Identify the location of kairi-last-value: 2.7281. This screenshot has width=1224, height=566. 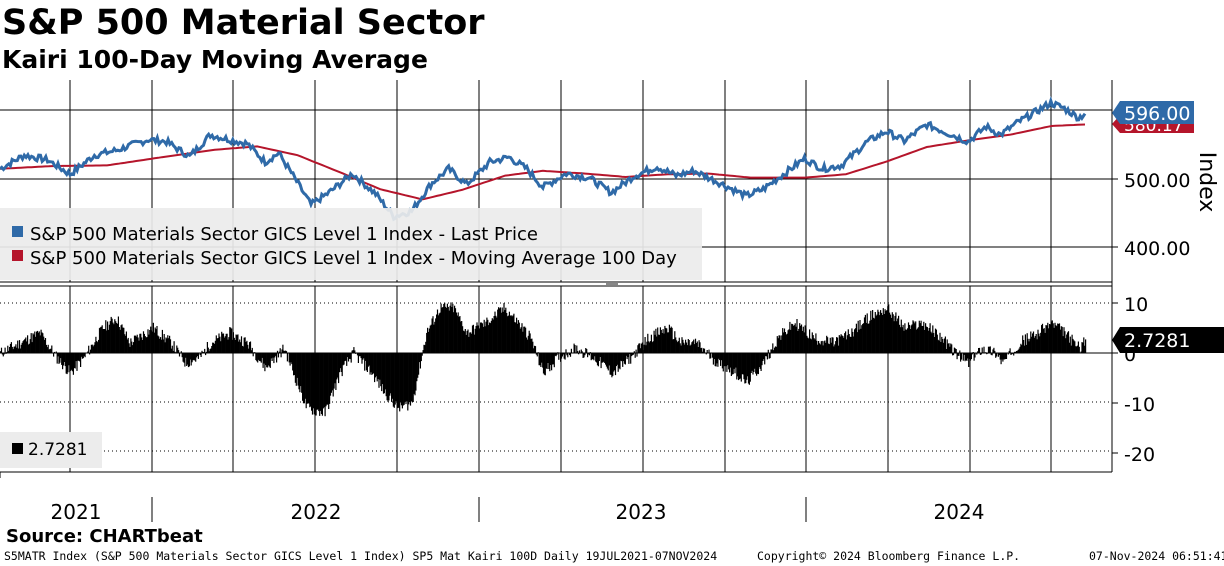
(1157, 341).